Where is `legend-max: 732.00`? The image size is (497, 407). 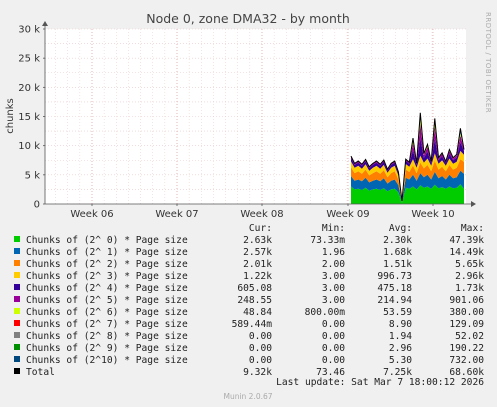
legend-max: 732.00 is located at coordinates (466, 360).